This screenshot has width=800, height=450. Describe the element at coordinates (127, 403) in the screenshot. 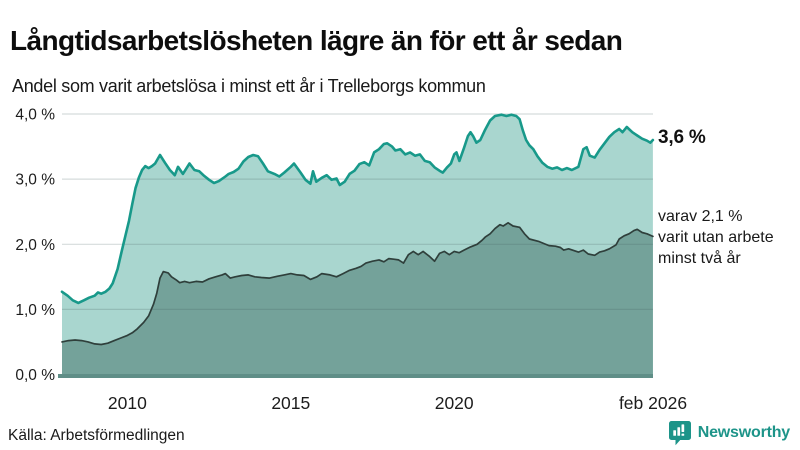

I see `x-tick-label: 2010` at that location.